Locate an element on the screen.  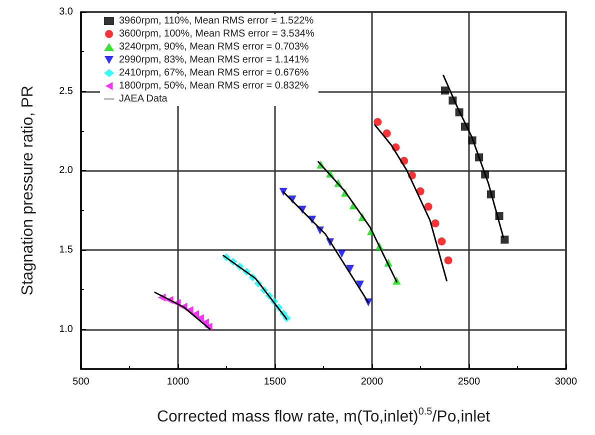
legend-label: JAEA Data is located at coordinates (143, 99).